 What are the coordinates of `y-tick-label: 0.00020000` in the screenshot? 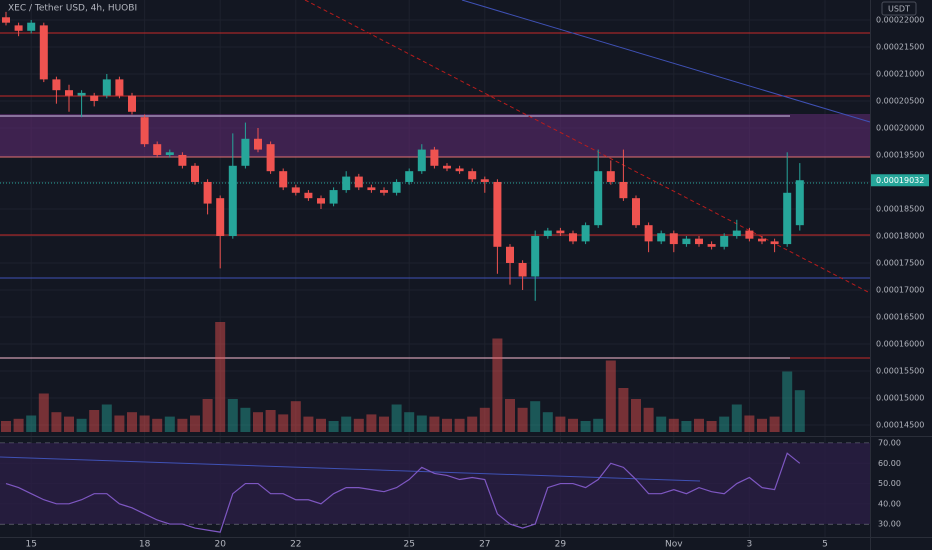 It's located at (900, 127).